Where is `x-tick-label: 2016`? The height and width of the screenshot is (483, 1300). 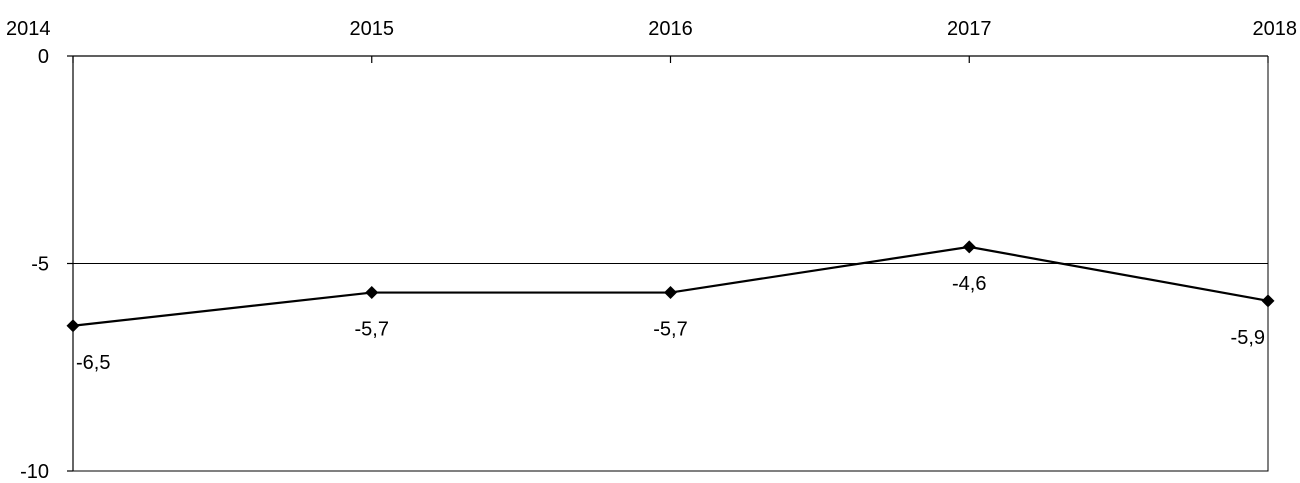
x-tick-label: 2016 is located at coordinates (670, 29).